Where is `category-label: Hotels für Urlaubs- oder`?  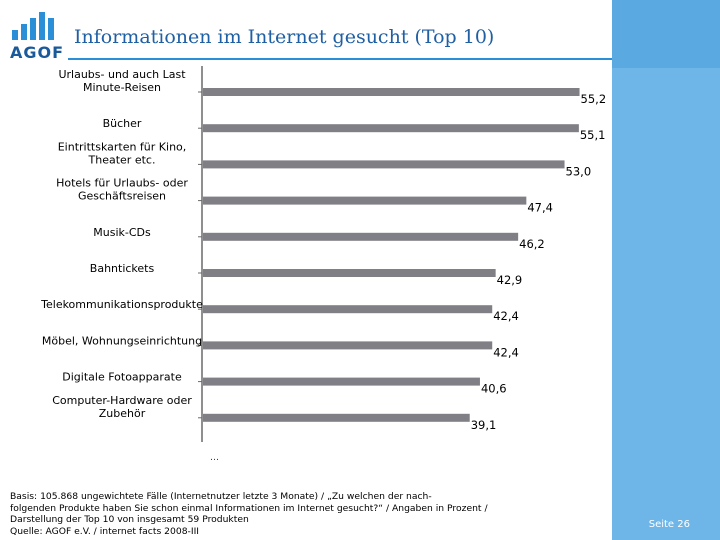 category-label: Hotels für Urlaubs- oder is located at coordinates (122, 183).